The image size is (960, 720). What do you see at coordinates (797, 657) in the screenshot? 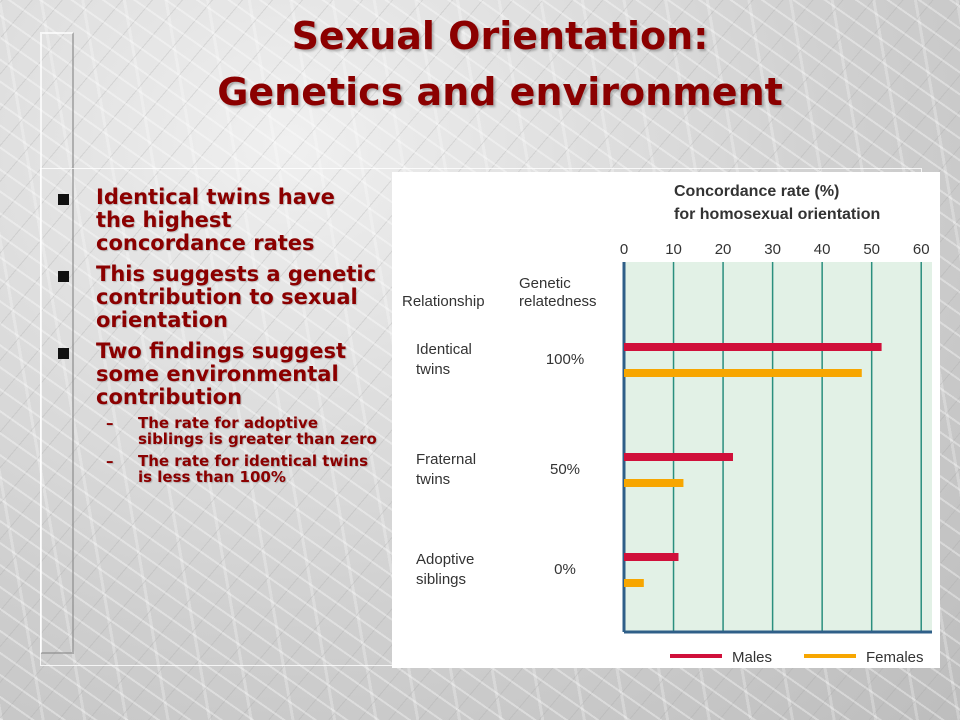
I see `legend: Males Females` at bounding box center [797, 657].